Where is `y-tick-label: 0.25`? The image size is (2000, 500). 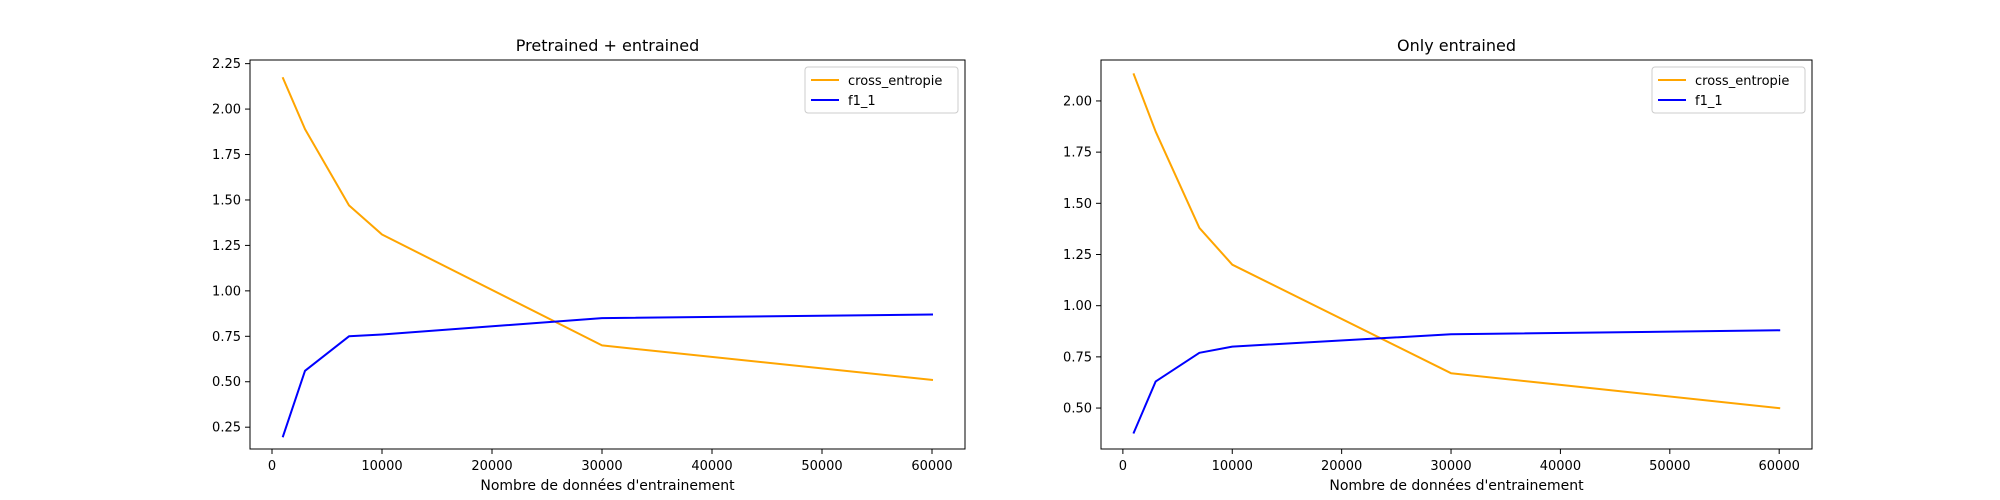 y-tick-label: 0.25 is located at coordinates (226, 428).